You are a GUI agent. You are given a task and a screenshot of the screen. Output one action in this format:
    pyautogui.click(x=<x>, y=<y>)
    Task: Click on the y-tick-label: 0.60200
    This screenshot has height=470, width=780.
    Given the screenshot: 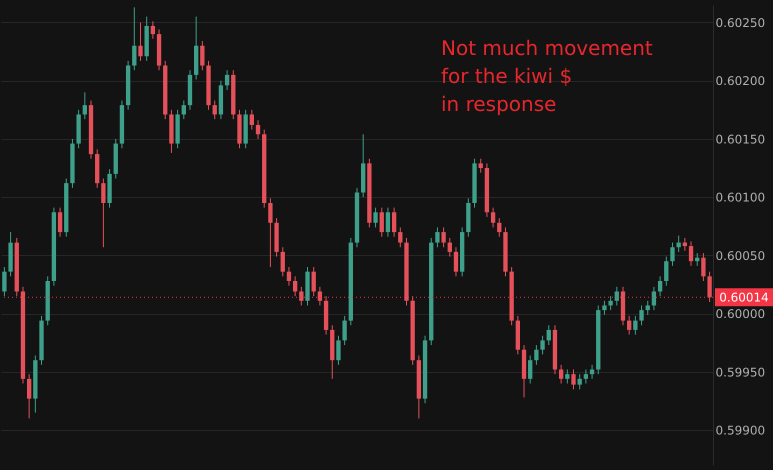 What is the action you would take?
    pyautogui.click(x=741, y=81)
    